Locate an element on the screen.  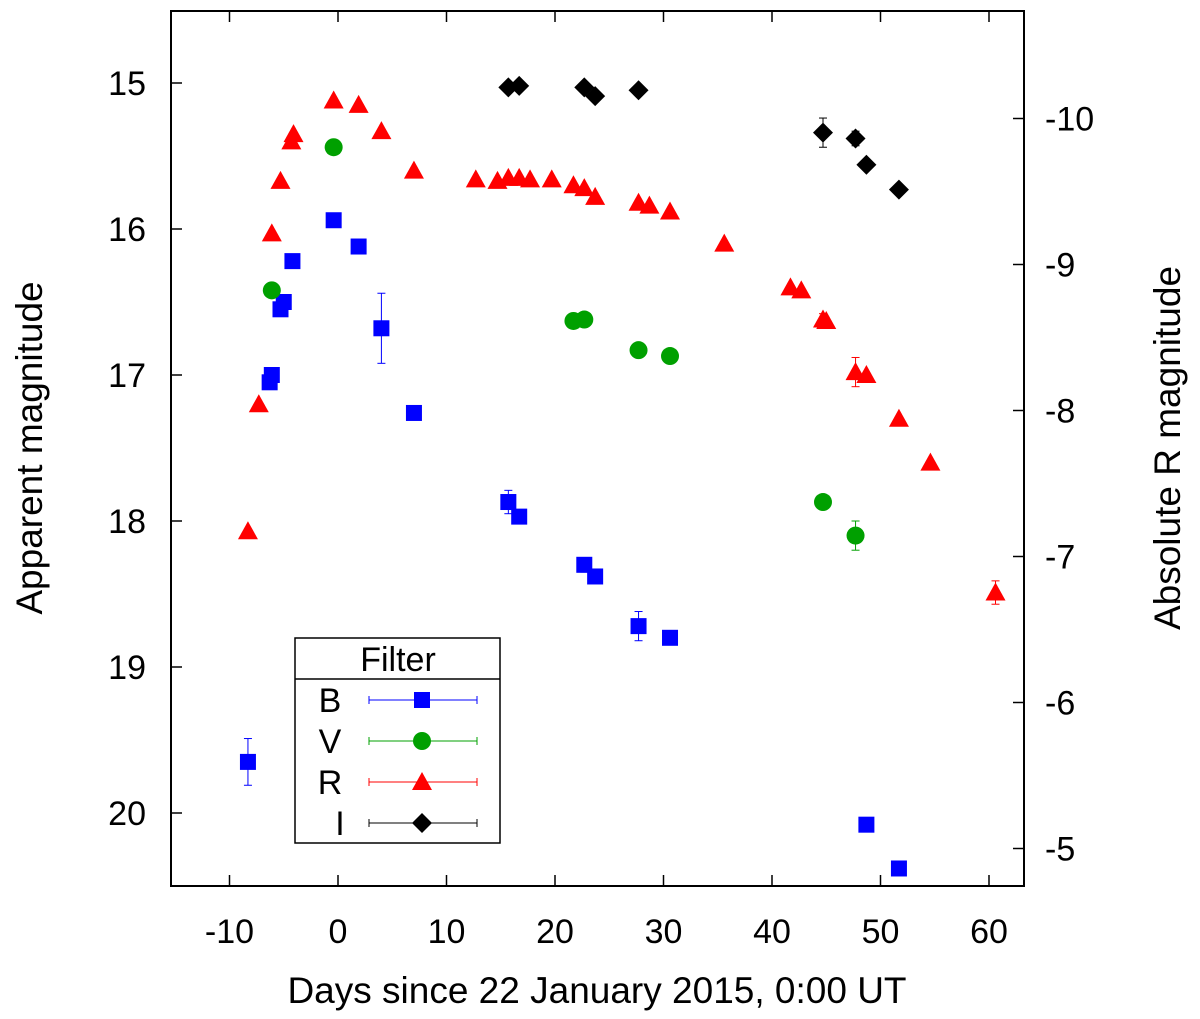
x-tick-label: -10 is located at coordinates (229, 932).